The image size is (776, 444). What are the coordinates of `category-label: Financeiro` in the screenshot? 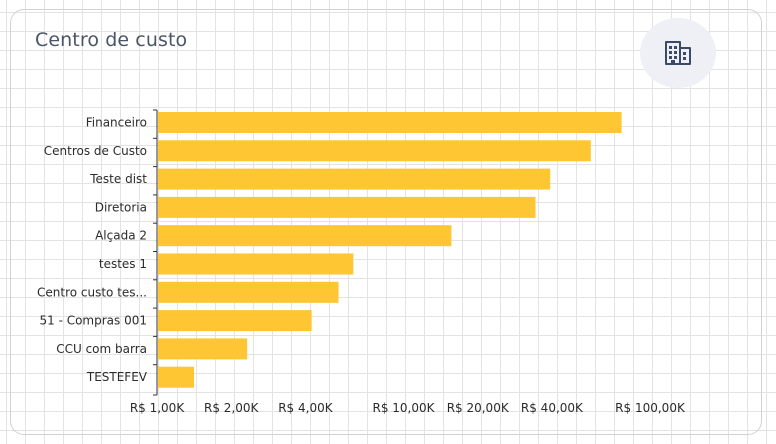 It's located at (116, 123).